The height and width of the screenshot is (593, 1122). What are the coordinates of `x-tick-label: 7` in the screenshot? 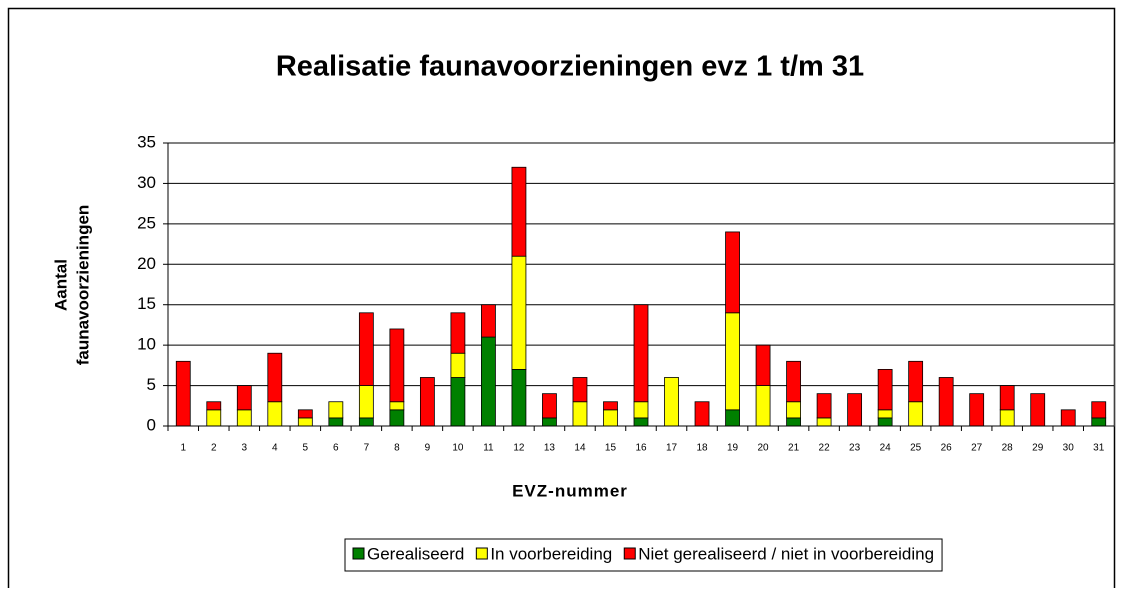 It's located at (367, 448).